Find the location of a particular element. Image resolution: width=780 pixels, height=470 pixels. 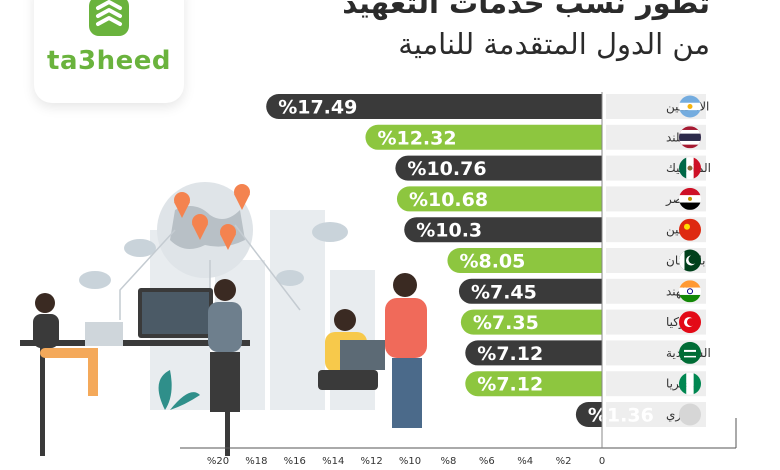

bar-value-label: %17.49 is located at coordinates (317, 108).